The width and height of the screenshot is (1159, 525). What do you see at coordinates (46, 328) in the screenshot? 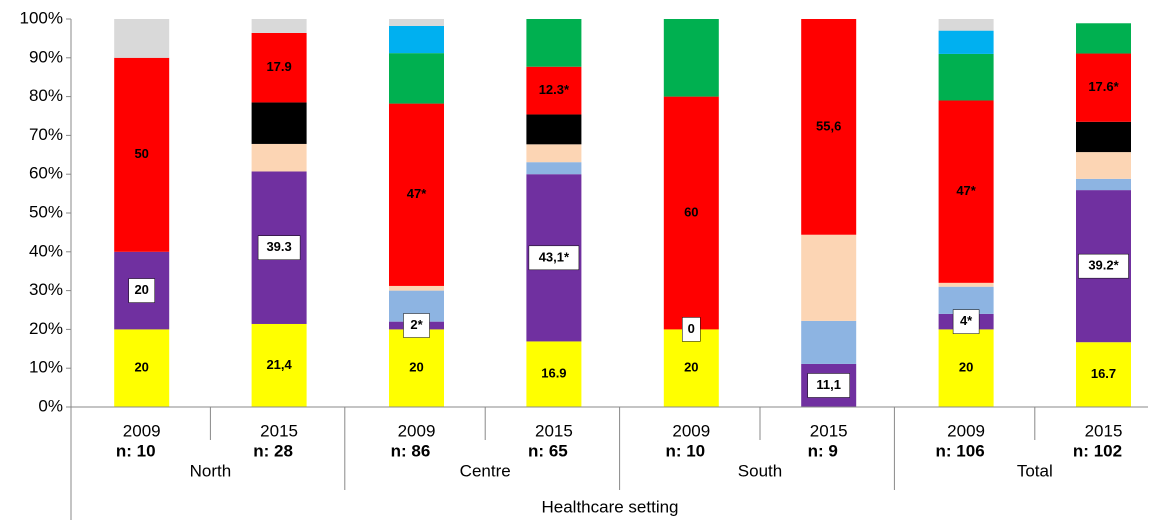
I see `y-tick-label: 20%` at bounding box center [46, 328].